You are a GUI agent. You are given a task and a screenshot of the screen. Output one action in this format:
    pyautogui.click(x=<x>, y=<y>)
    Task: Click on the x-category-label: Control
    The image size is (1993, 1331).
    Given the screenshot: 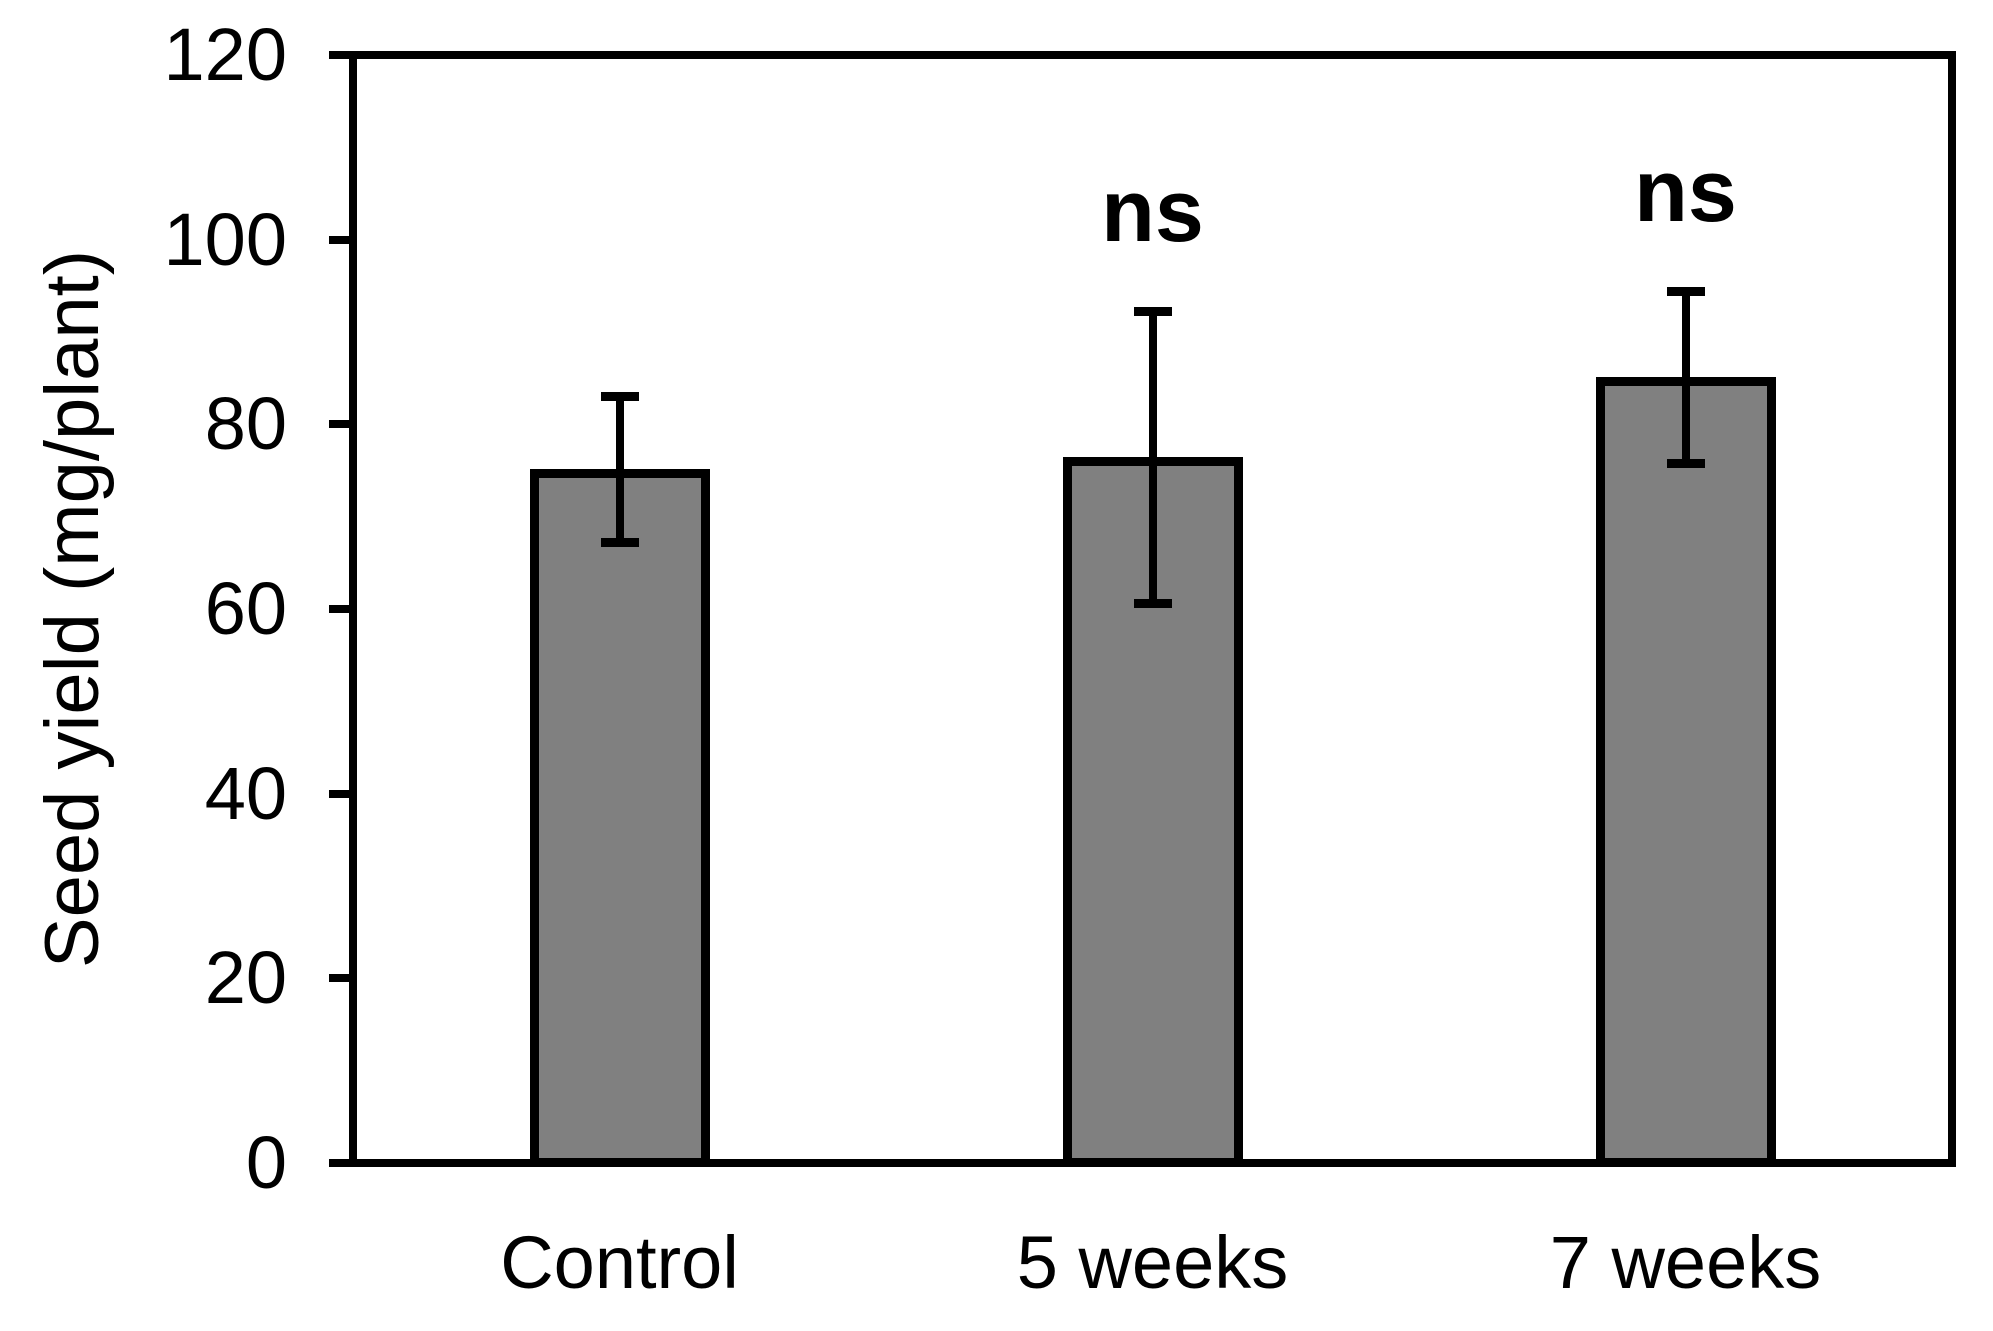 What is the action you would take?
    pyautogui.click(x=619, y=1262)
    